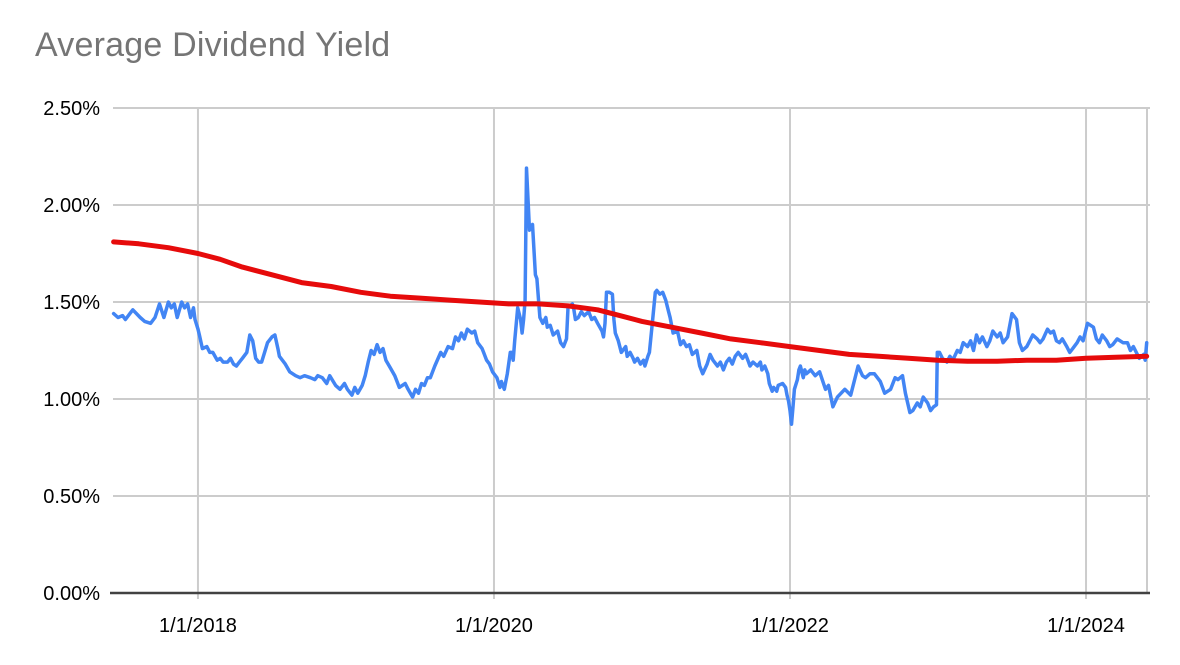 The width and height of the screenshot is (1180, 665). I want to click on y-tick-label: 1.50%, so click(71, 303).